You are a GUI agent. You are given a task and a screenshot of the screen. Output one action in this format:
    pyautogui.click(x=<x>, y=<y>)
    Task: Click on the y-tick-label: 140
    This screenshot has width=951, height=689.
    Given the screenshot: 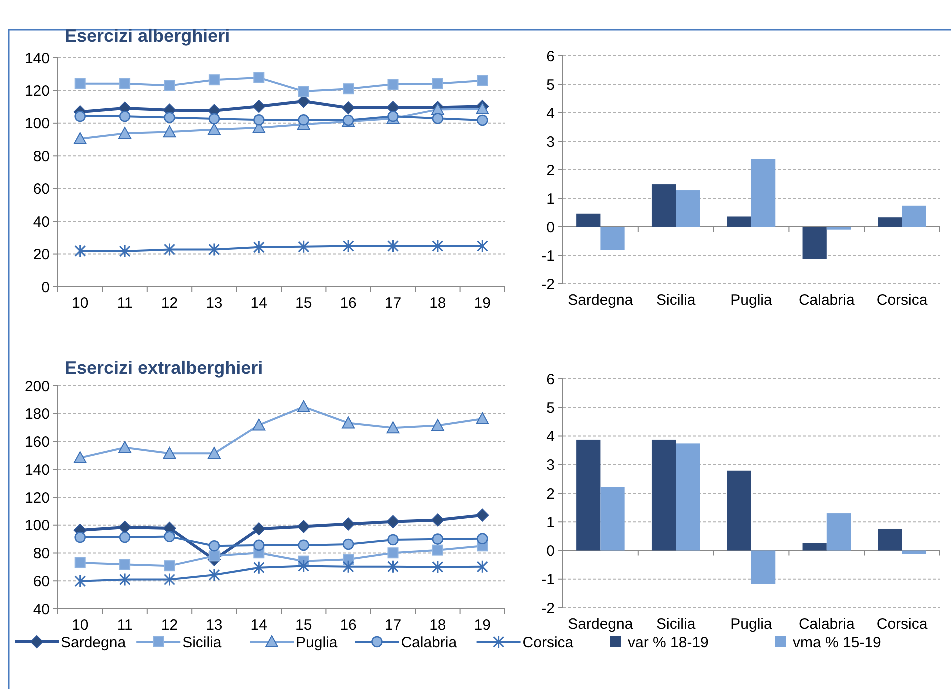 What is the action you would take?
    pyautogui.click(x=37, y=470)
    